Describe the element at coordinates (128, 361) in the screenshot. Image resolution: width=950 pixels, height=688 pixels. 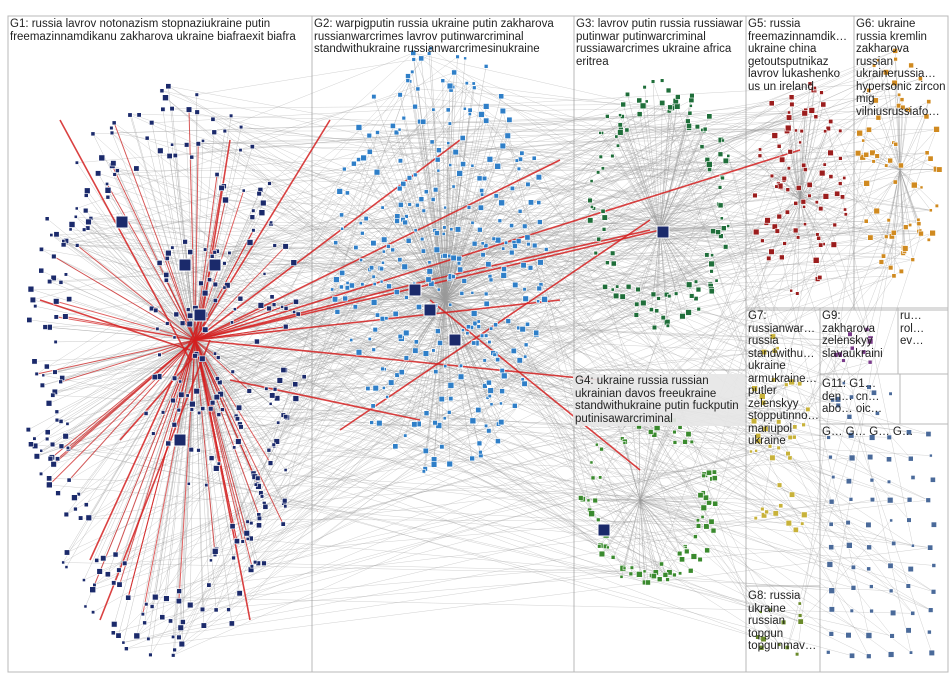
I see `highlight-edge` at that location.